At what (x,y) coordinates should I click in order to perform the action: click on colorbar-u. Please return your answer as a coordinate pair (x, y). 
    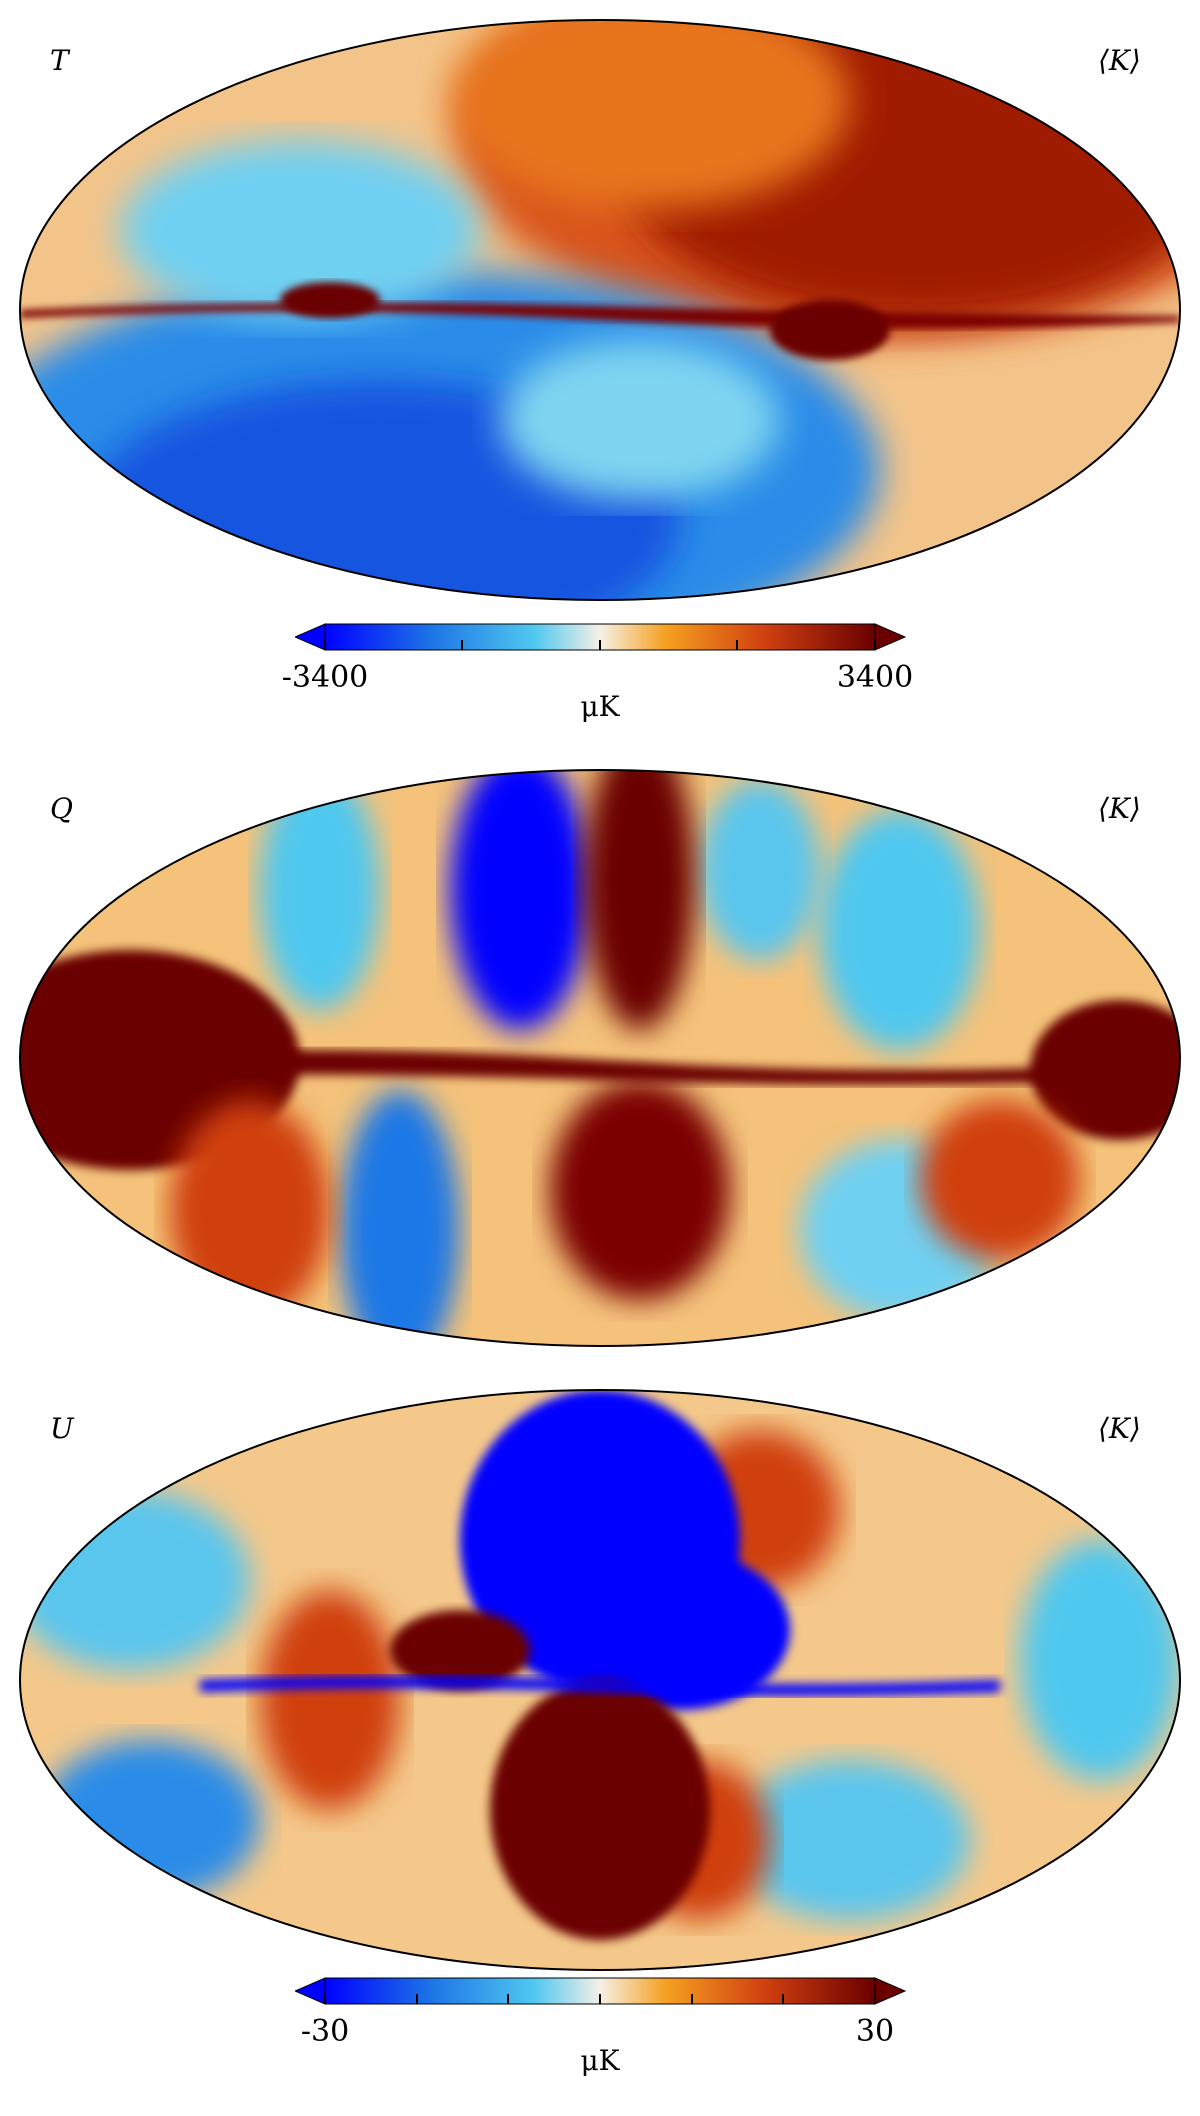
    Looking at the image, I should click on (601, 1991).